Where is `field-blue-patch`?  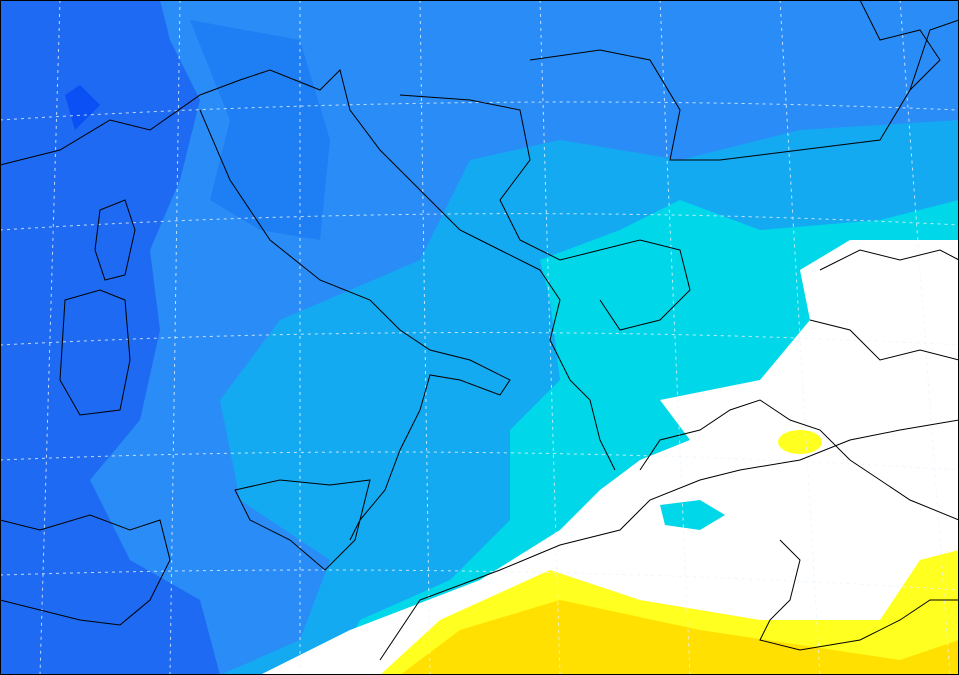
field-blue-patch is located at coordinates (260, 130).